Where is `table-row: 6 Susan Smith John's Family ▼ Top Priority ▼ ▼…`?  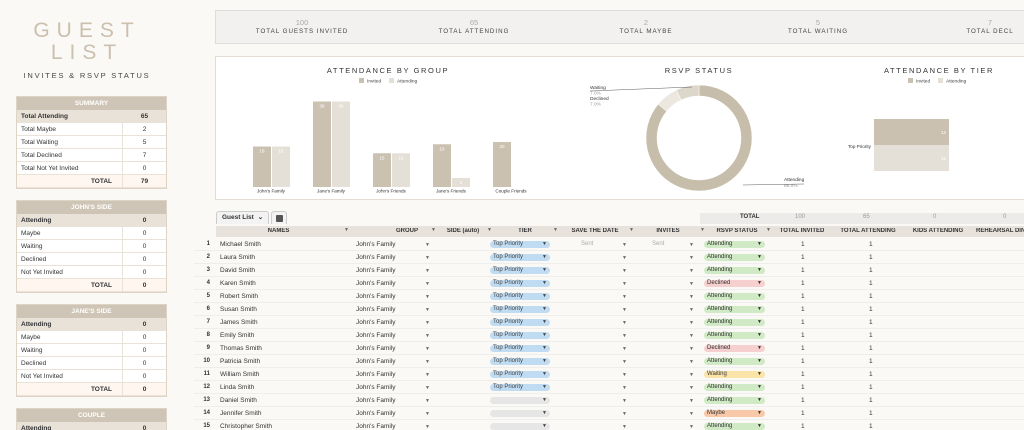
table-row: 6 Susan Smith John's Family ▼ Top Priority ▼ ▼… is located at coordinates (609, 309).